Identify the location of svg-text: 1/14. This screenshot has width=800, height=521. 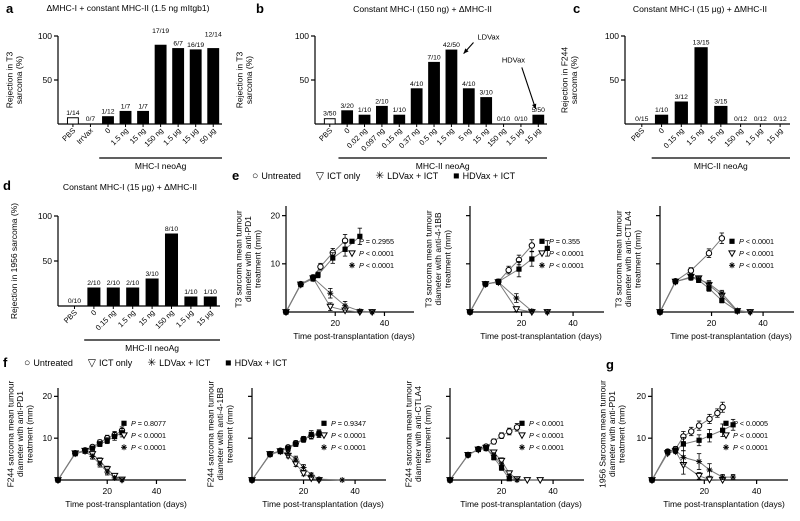
(72, 113).